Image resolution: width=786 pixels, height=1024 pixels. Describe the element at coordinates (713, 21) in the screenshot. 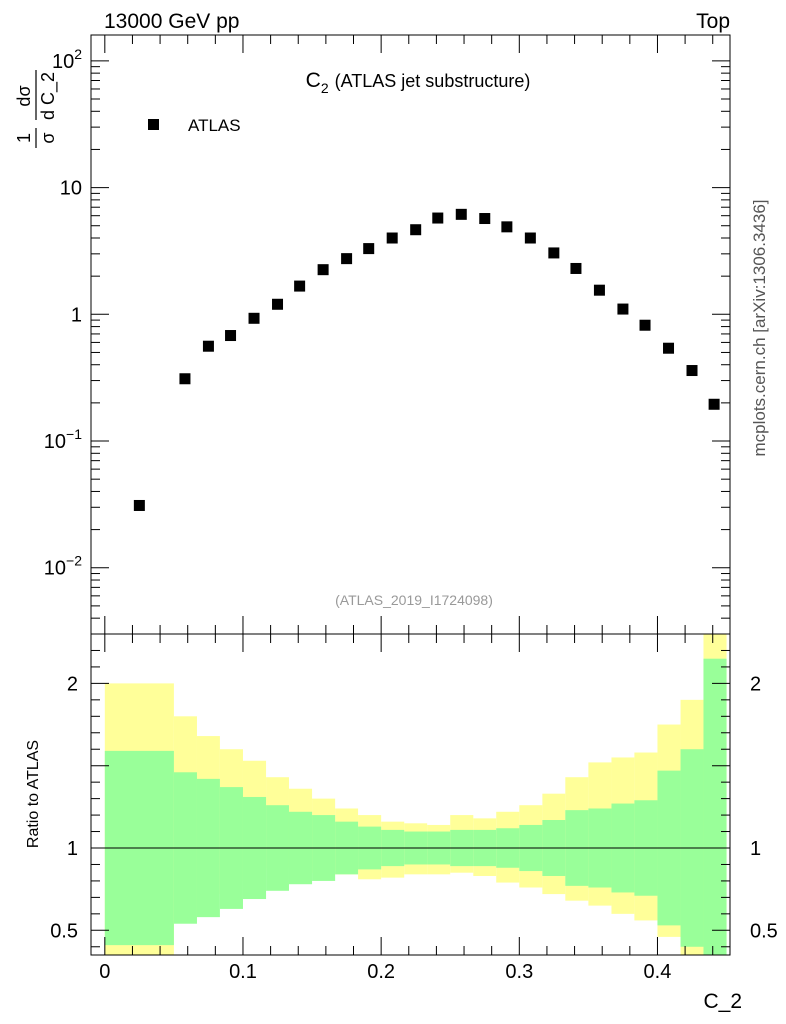

I see `process-label: Top` at that location.